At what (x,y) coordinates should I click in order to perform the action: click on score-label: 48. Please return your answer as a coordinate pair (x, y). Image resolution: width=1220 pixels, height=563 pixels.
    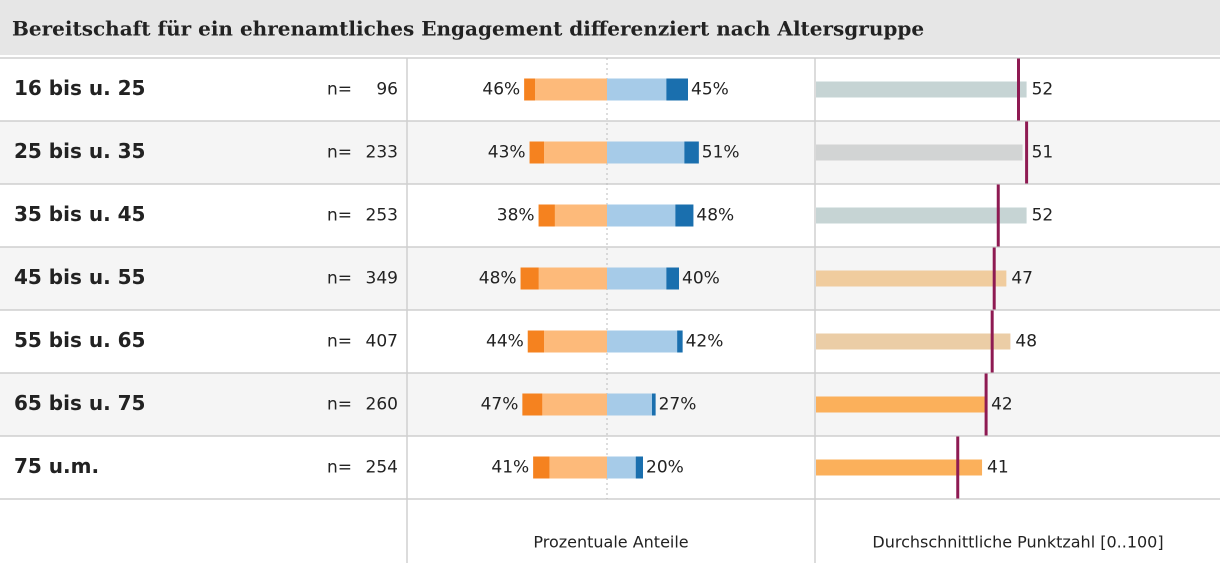
    Looking at the image, I should click on (1026, 342).